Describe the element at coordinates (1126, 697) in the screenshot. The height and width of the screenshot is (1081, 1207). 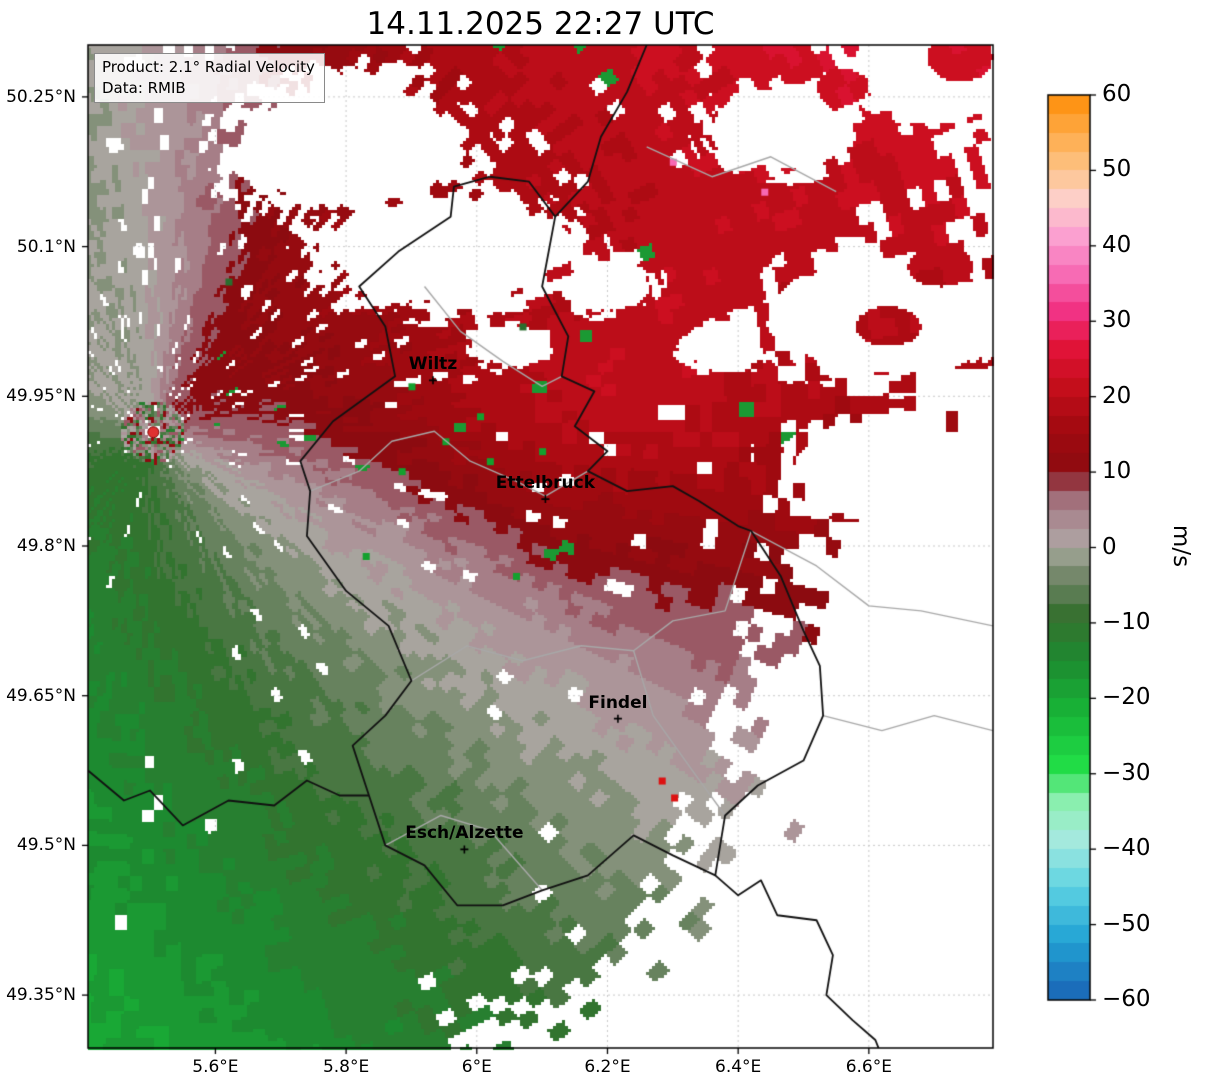
I see `colorbar-tick-label: −20` at that location.